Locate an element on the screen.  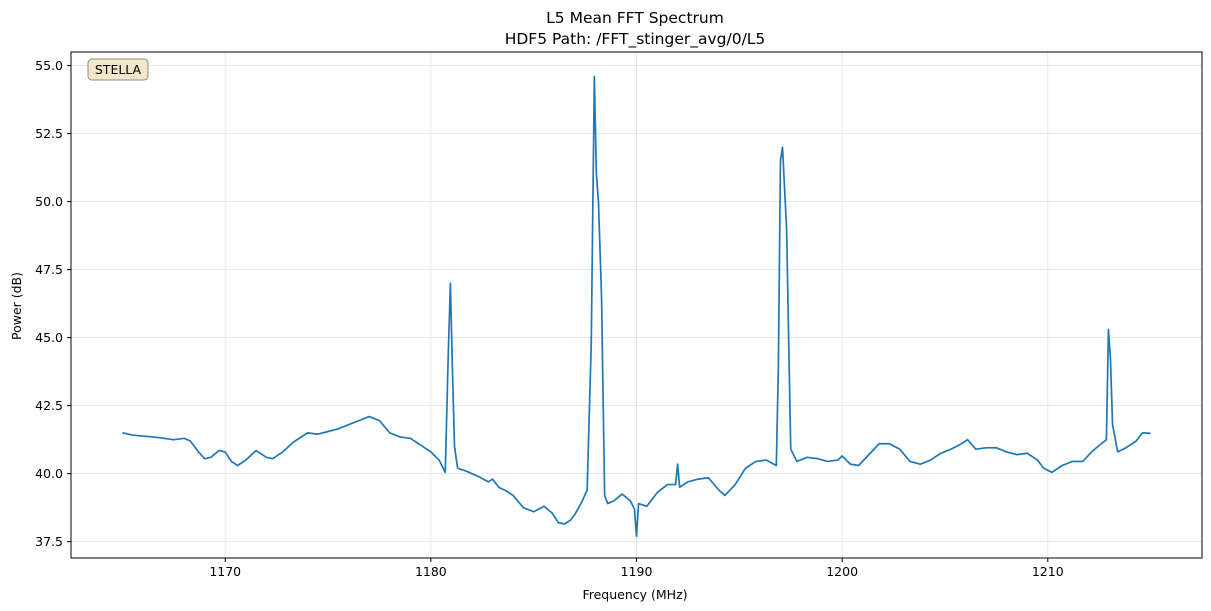
annotation-box is located at coordinates (118, 69).